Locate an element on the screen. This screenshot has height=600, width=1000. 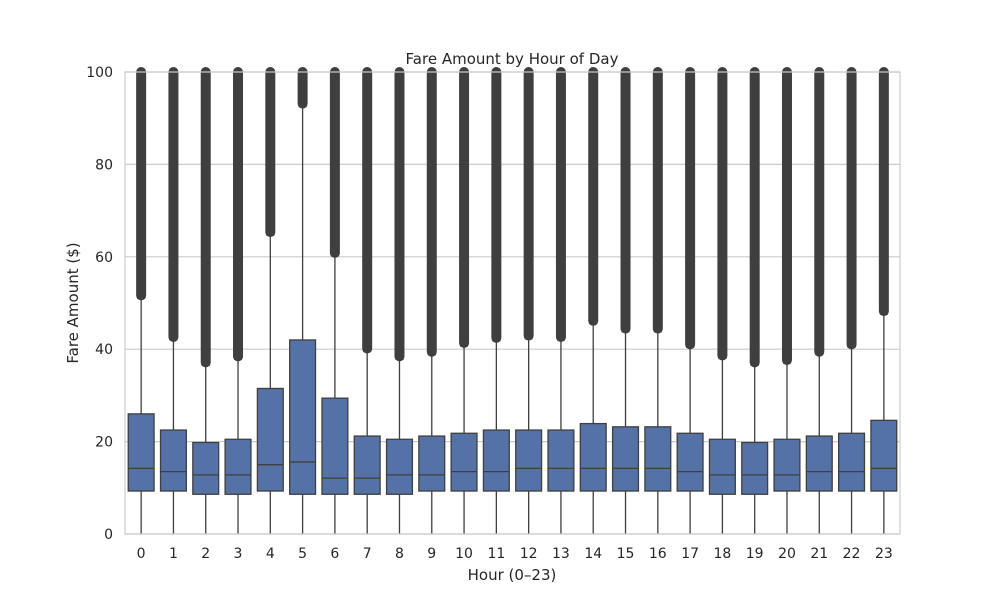
x-tick-label: 6 is located at coordinates (334, 554).